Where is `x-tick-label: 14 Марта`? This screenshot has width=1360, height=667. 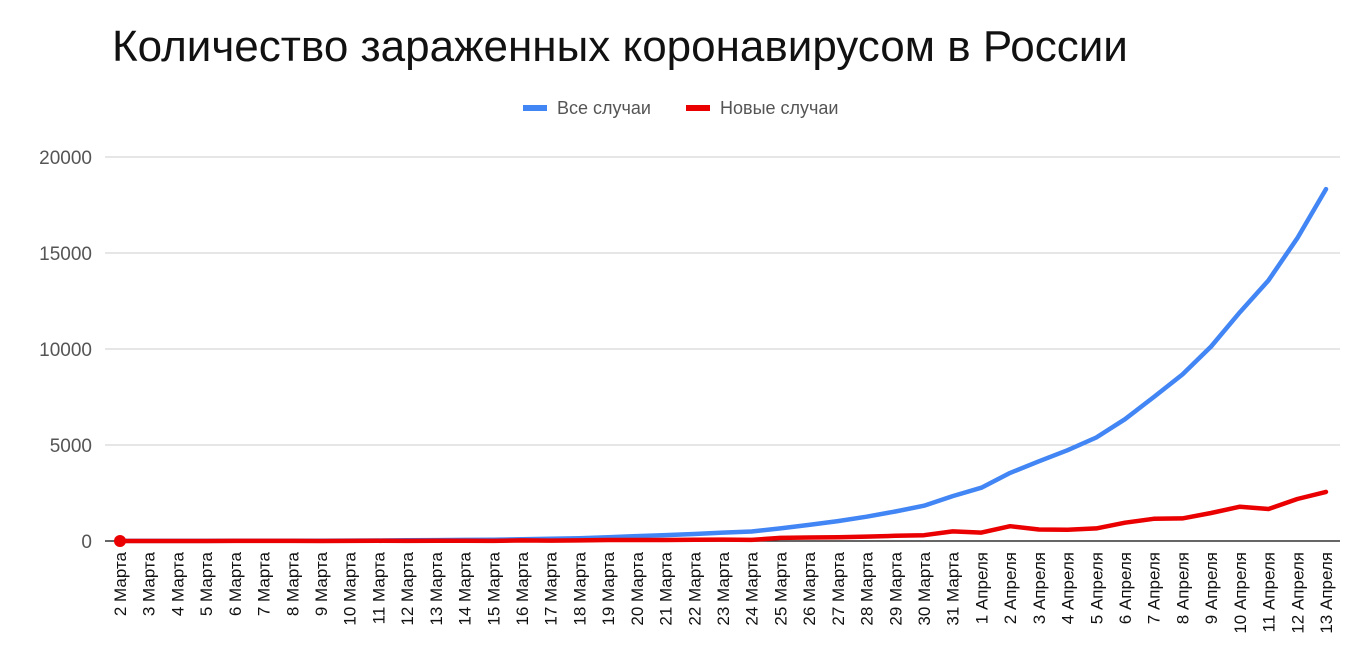
x-tick-label: 14 Марта is located at coordinates (465, 588).